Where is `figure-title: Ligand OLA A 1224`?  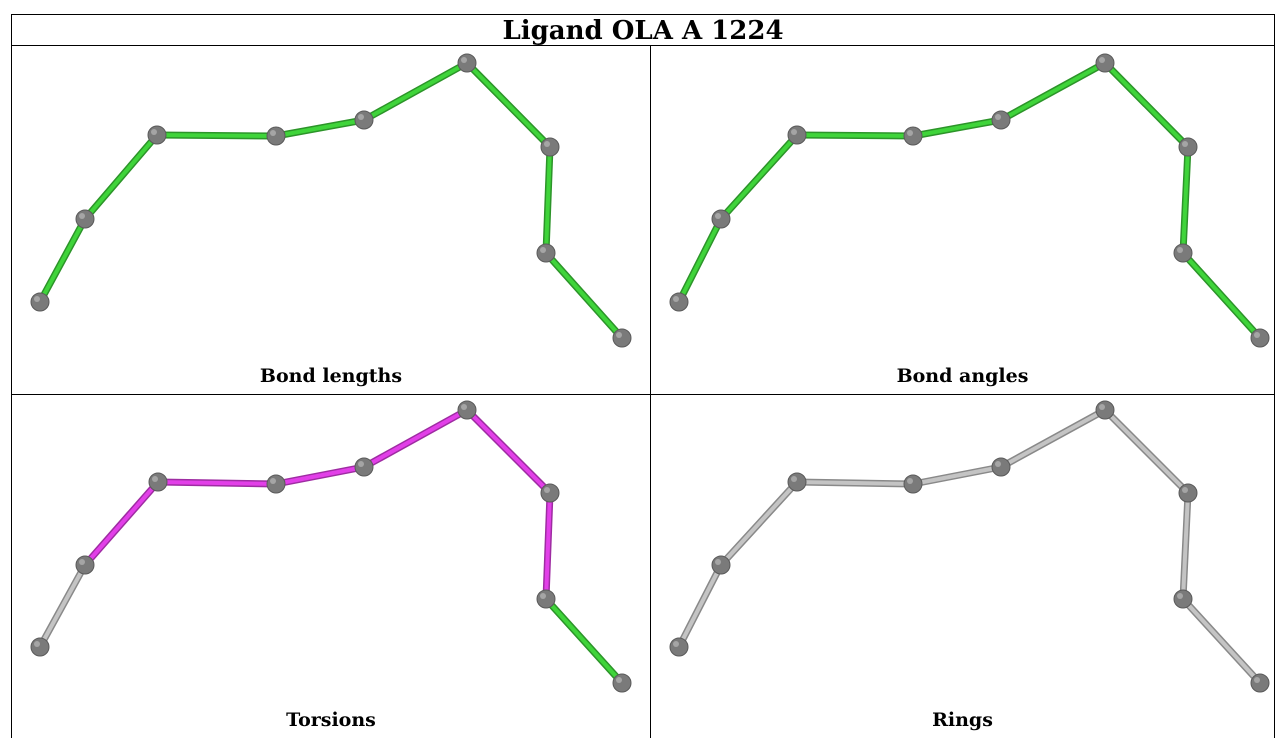
figure-title: Ligand OLA A 1224 is located at coordinates (643, 30).